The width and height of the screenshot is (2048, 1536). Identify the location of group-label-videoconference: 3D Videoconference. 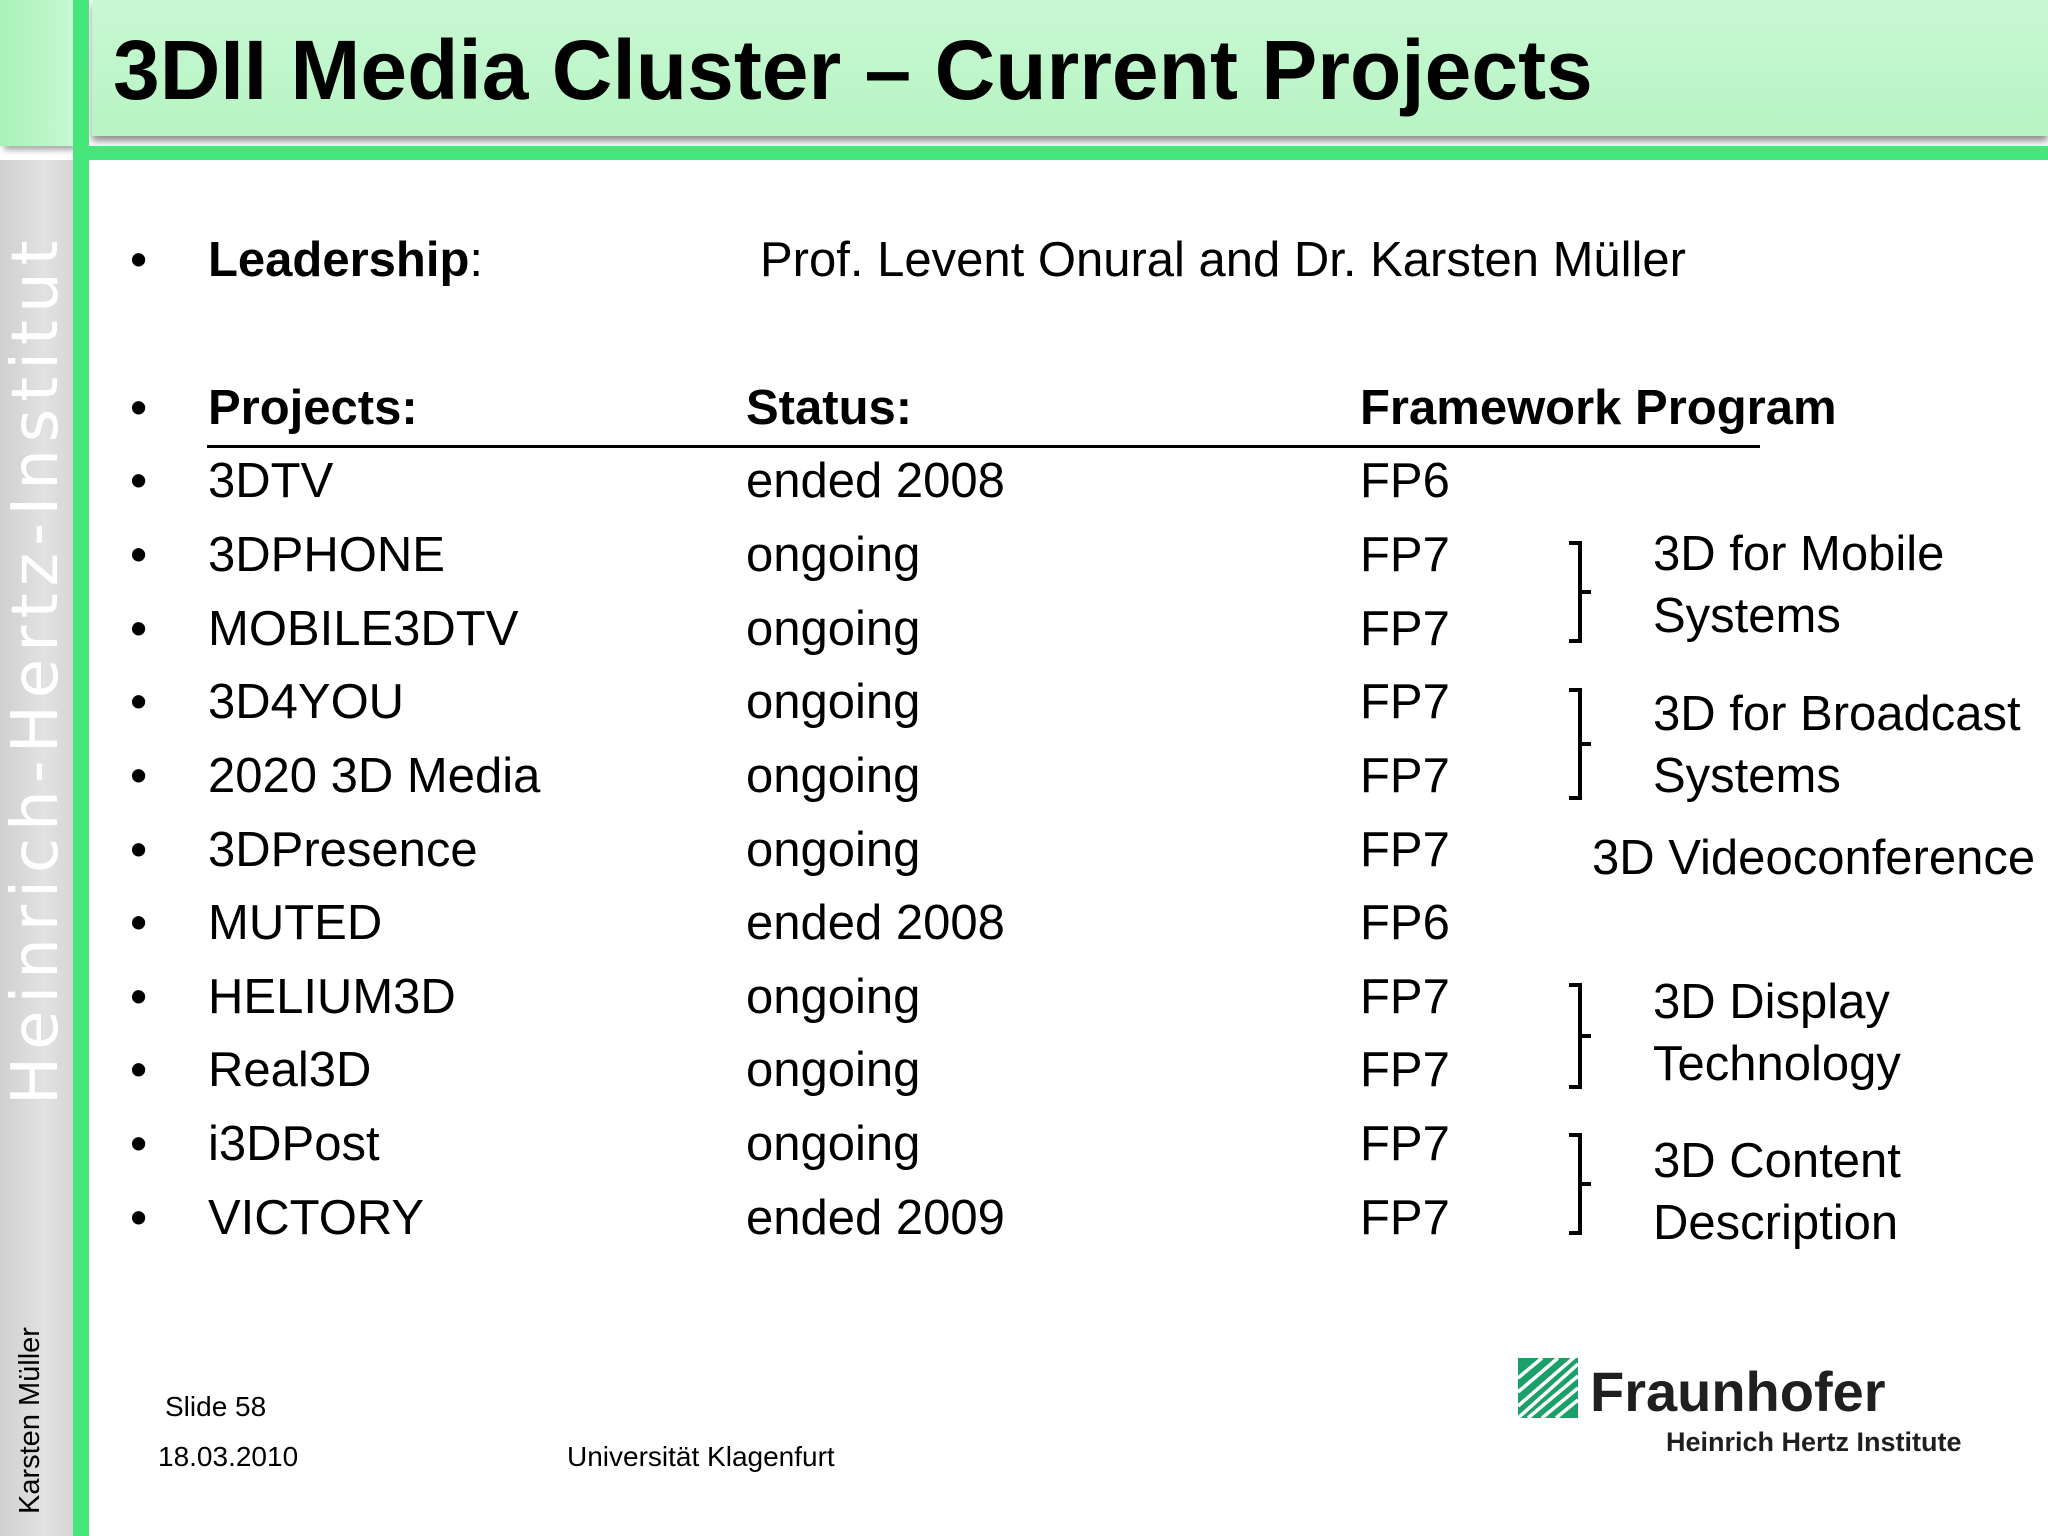
(1813, 858).